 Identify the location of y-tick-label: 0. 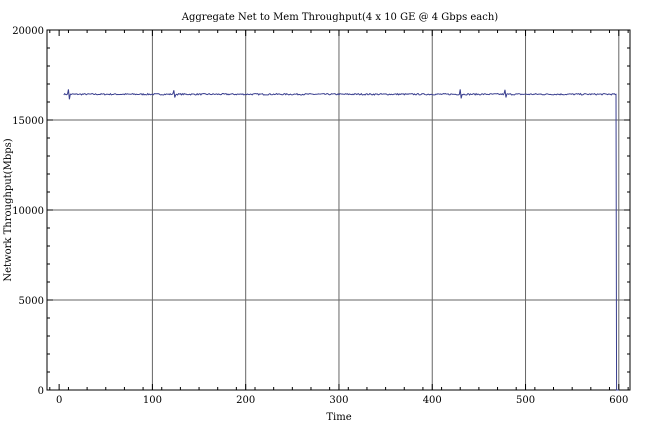
(41, 391).